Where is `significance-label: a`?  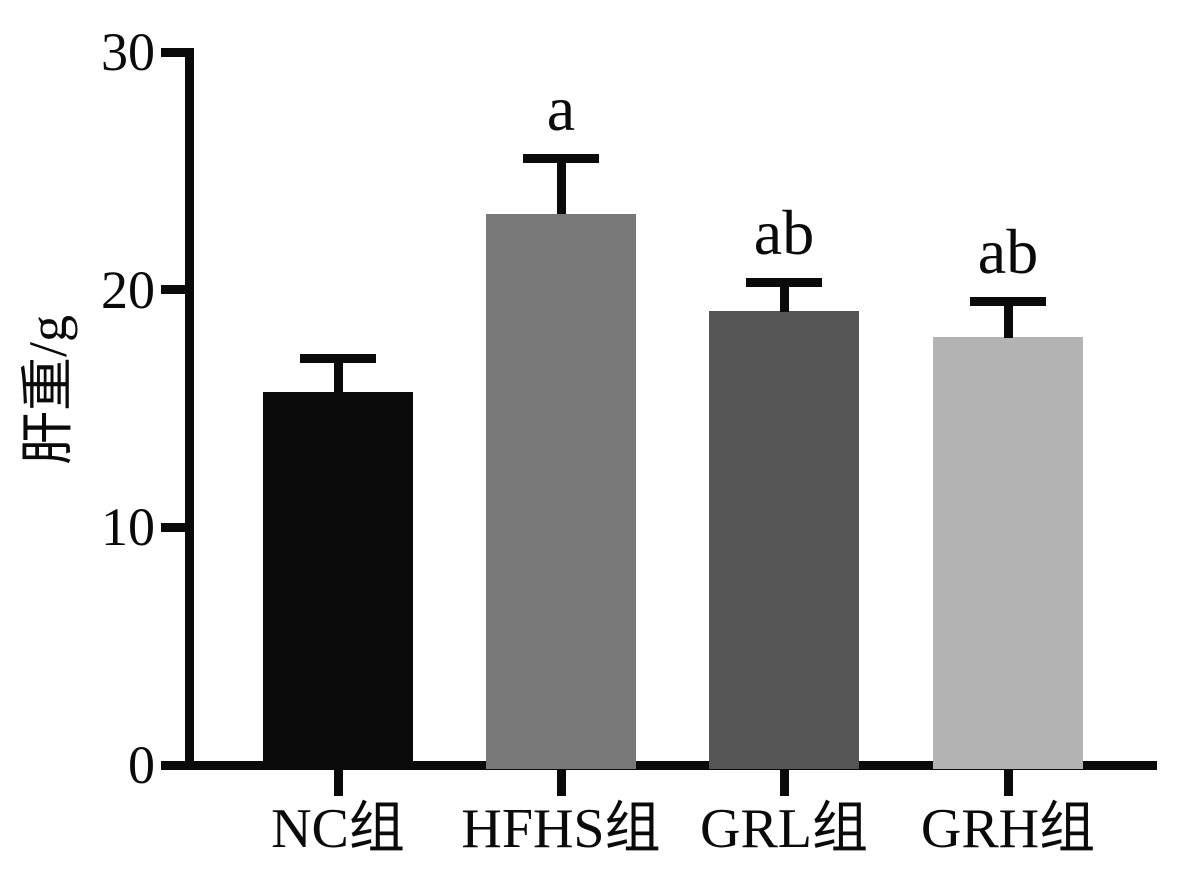 significance-label: a is located at coordinates (561, 108).